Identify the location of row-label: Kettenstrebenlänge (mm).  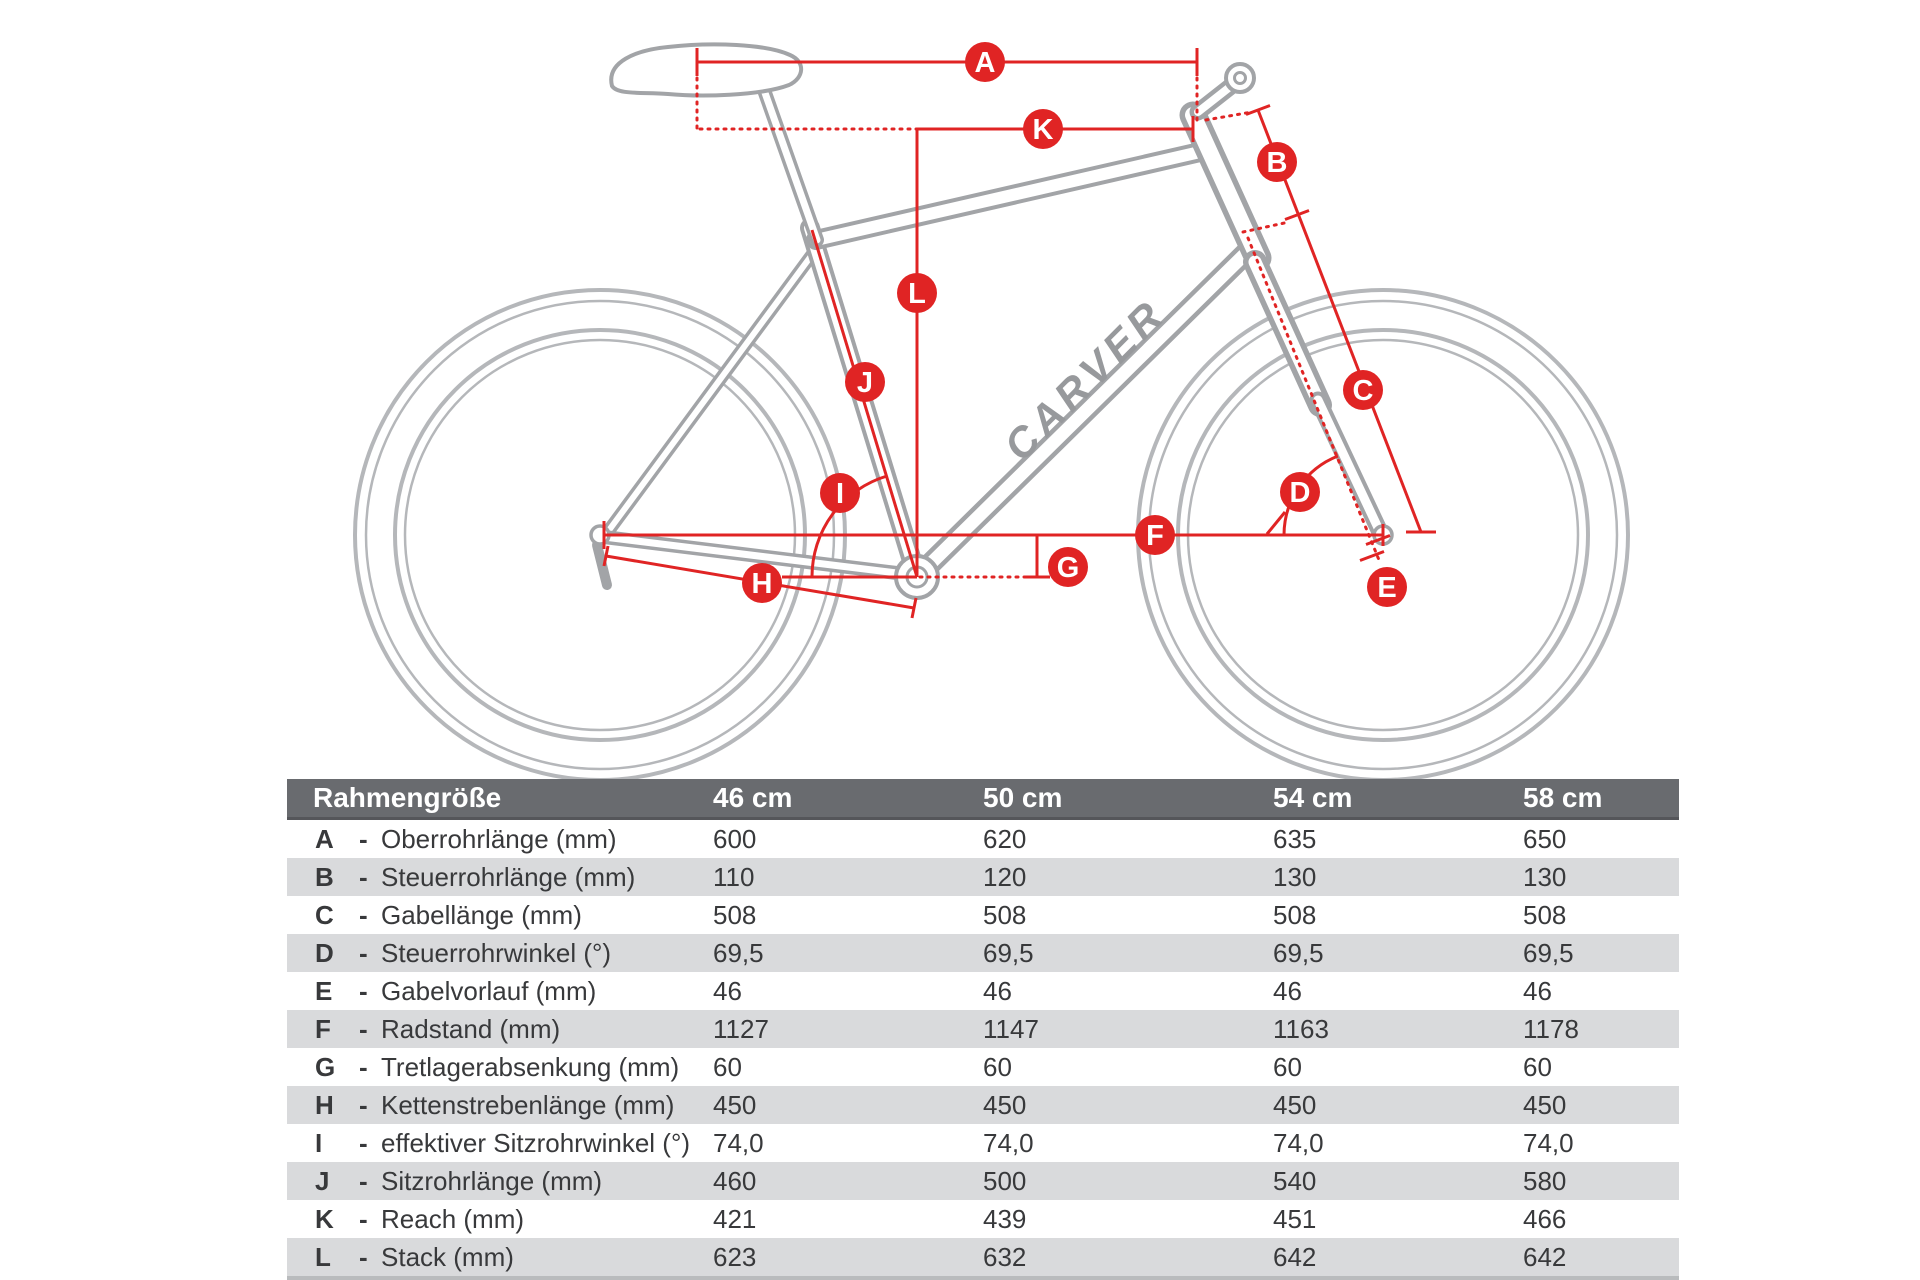
(528, 1104).